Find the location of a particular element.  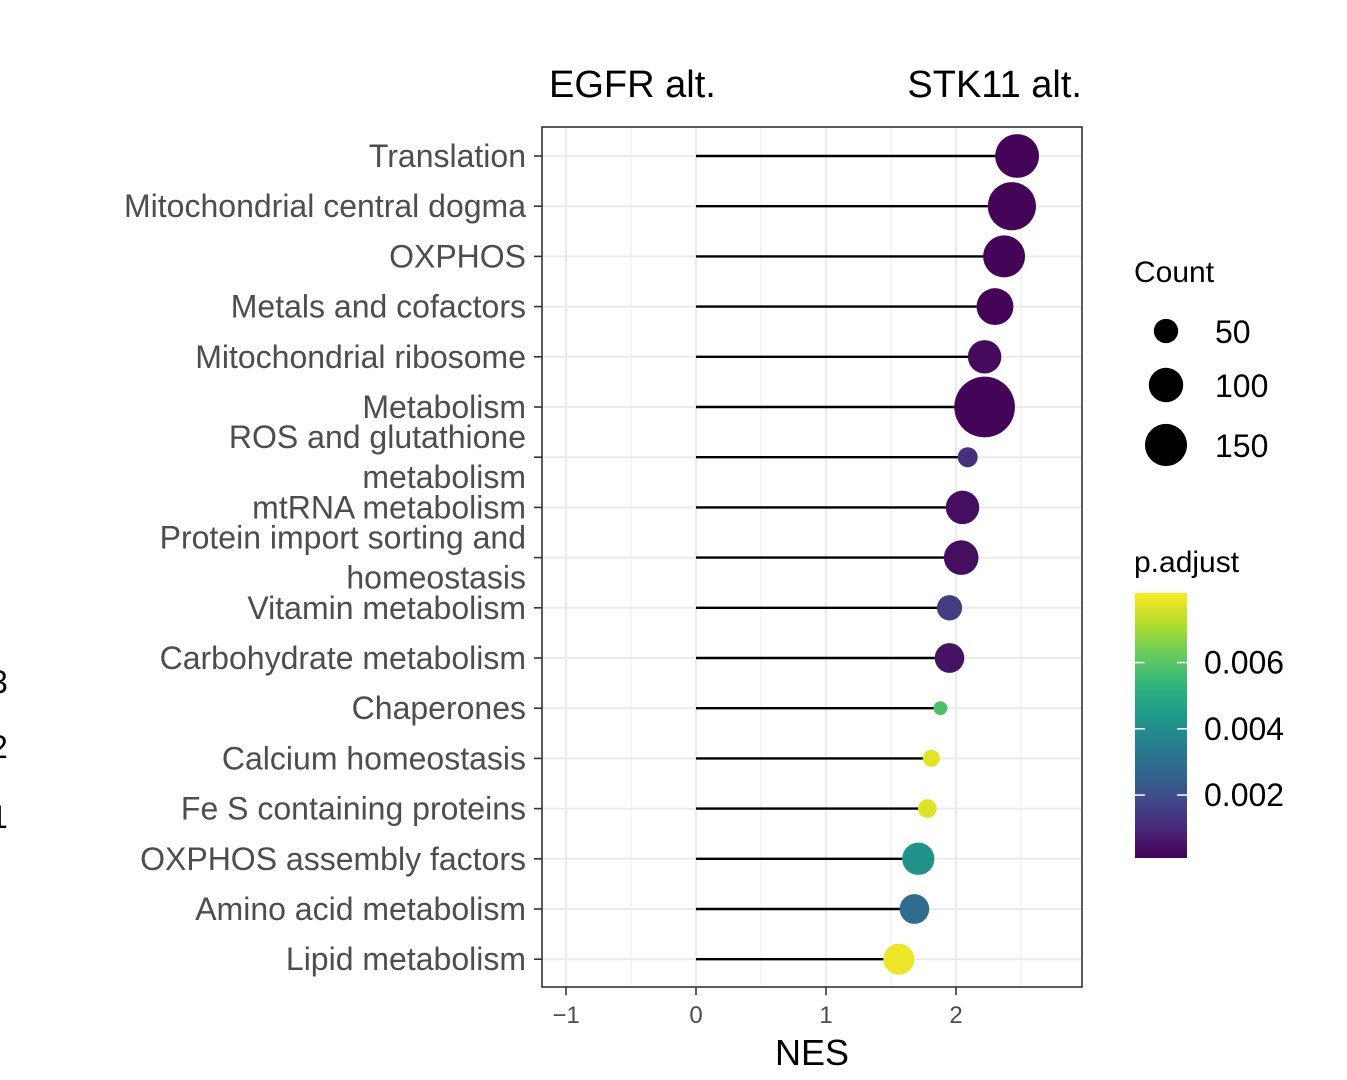

y-tick-label: Amino acid metabolism is located at coordinates (360, 909).